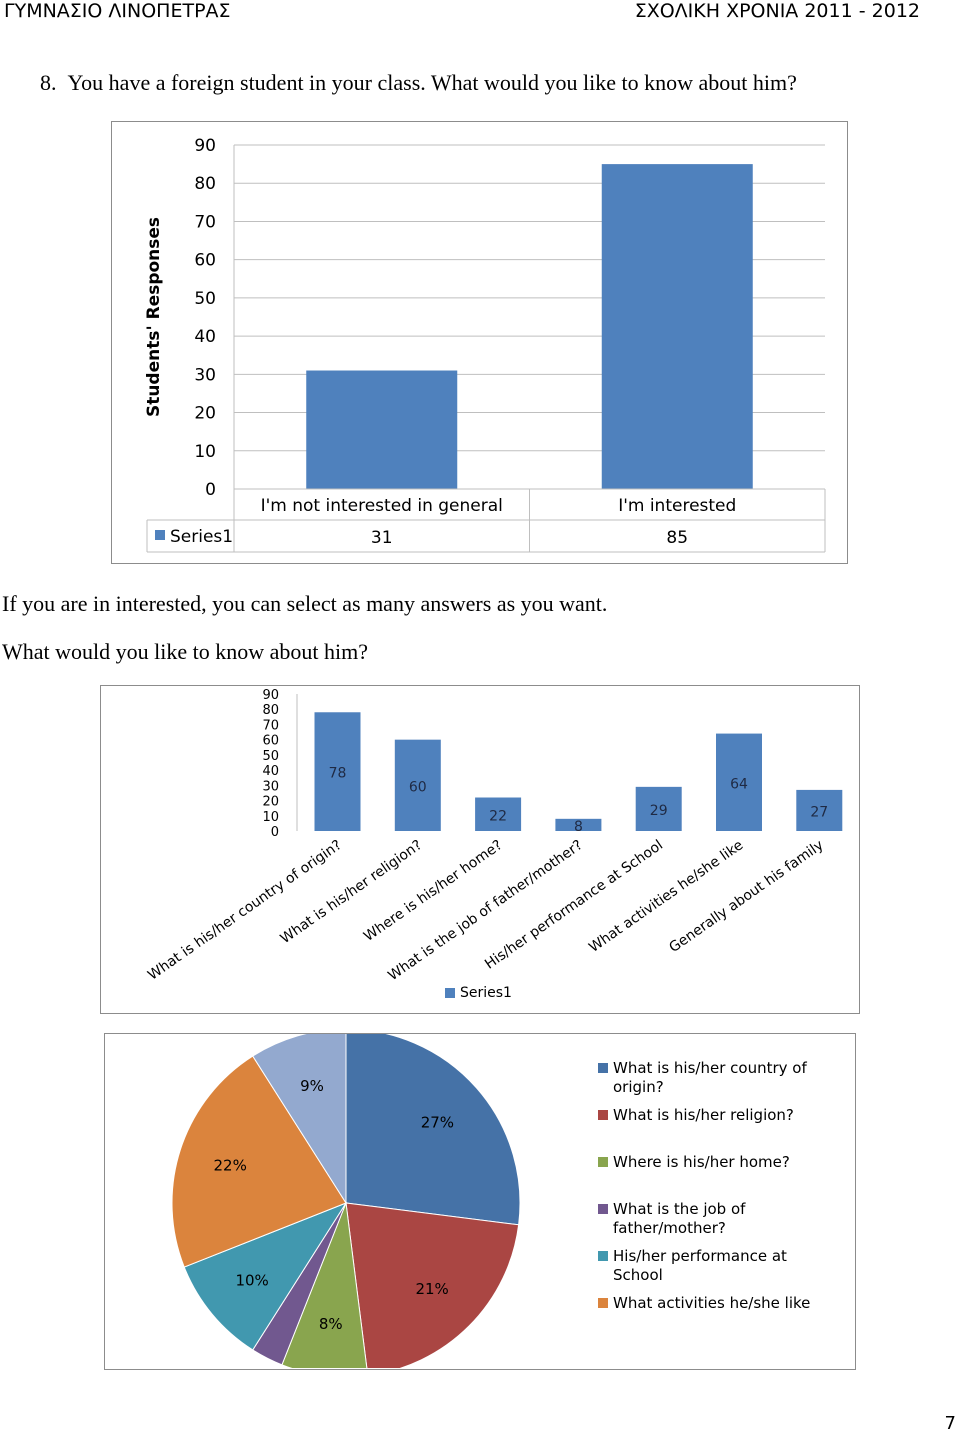 This screenshot has height=1438, width=960. Describe the element at coordinates (117, 11) in the screenshot. I see `header-school-name: ΓΥΜΝΑΣΙΟ ΛΙΝΟΠΕΤΡΑΣ` at that location.